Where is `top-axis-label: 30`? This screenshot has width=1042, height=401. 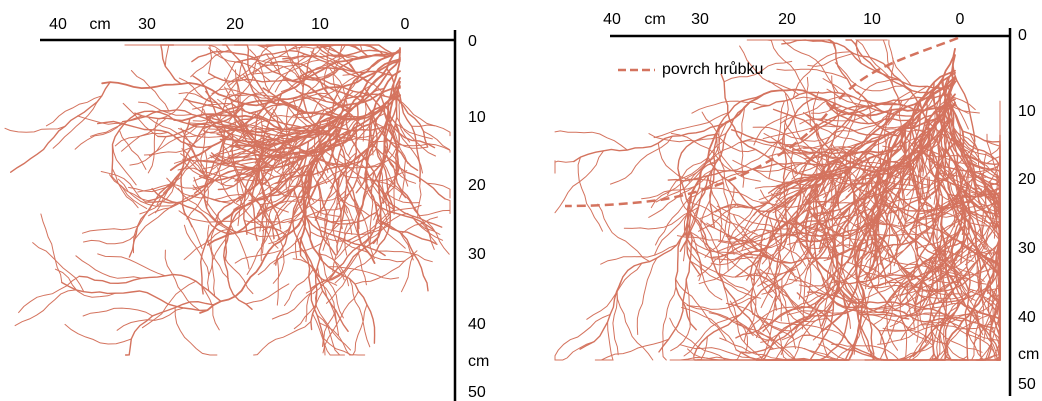
top-axis-label: 30 is located at coordinates (700, 19).